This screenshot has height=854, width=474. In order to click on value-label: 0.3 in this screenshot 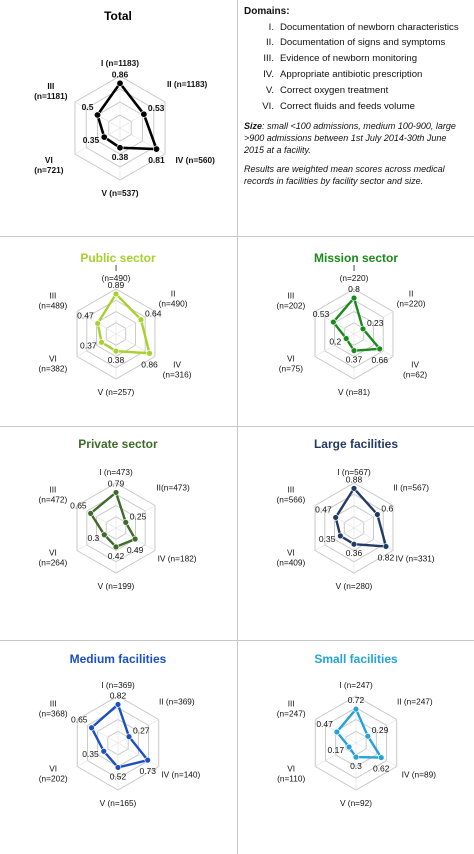, I will do `click(356, 766)`.